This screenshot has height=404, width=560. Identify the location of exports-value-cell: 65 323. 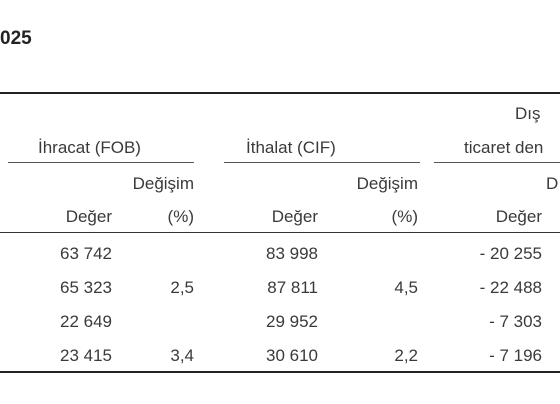
(86, 287).